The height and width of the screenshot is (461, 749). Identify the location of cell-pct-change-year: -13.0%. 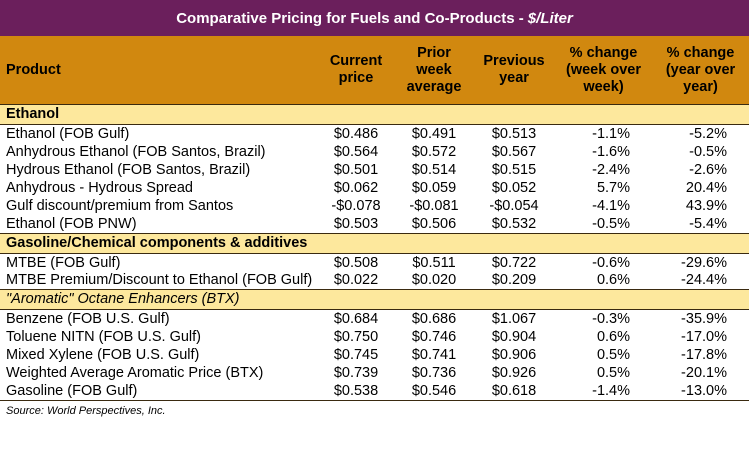
(700, 391).